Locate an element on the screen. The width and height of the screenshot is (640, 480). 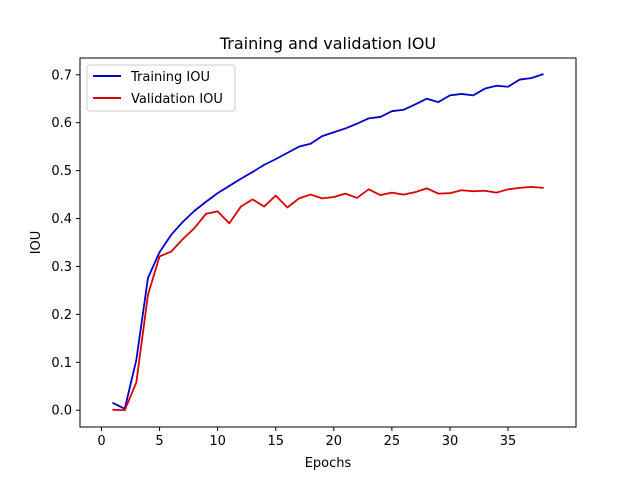
x-tick-label: 35 is located at coordinates (508, 441).